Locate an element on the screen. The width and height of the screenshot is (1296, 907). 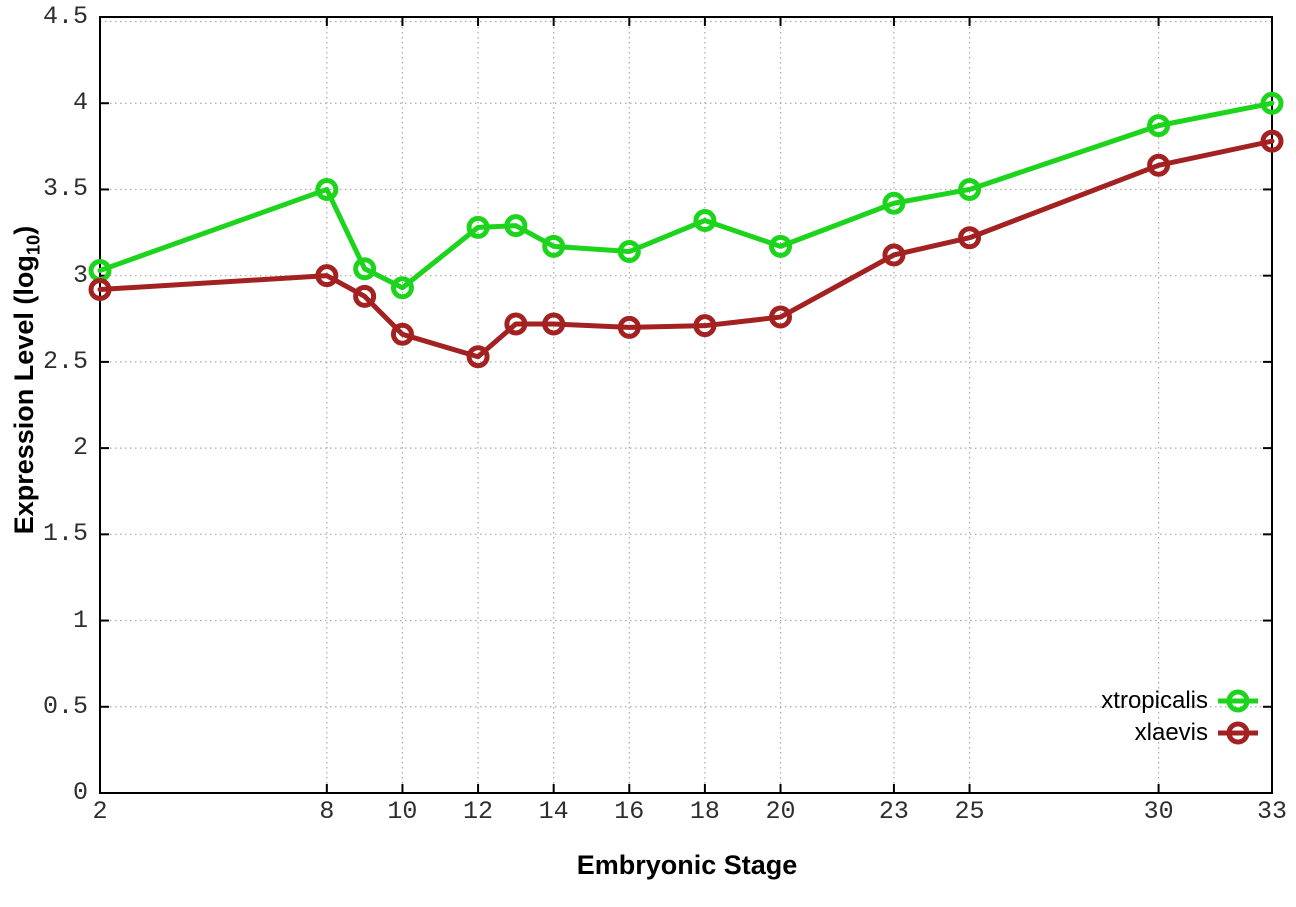
x-tick-label: 10 is located at coordinates (402, 811).